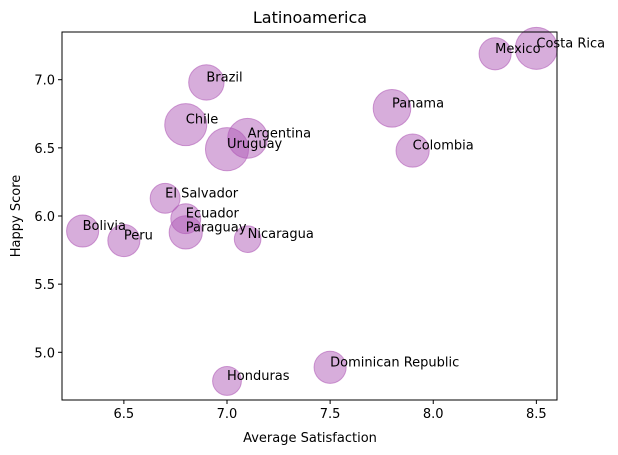 This screenshot has width=618, height=455. What do you see at coordinates (224, 77) in the screenshot?
I see `point-label: Brazil` at bounding box center [224, 77].